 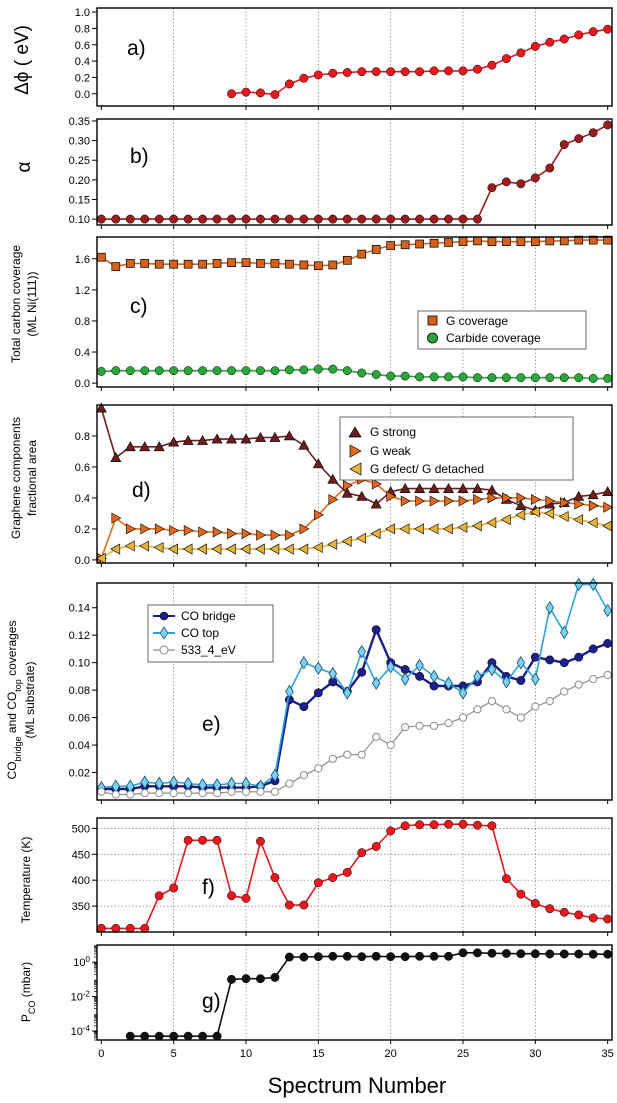 I want to click on legend-c: G coverage Carbide coverage, so click(x=502, y=330).